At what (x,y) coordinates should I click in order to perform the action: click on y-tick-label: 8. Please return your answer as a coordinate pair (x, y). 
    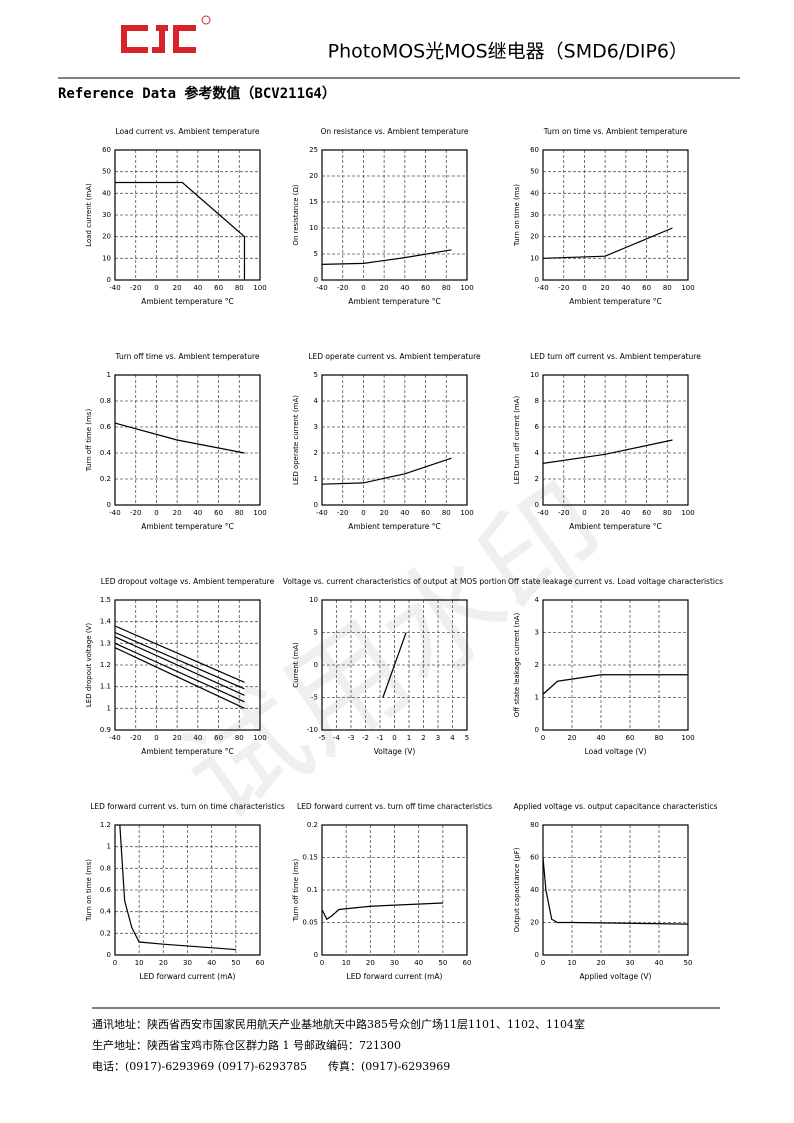
    Looking at the image, I should click on (537, 401).